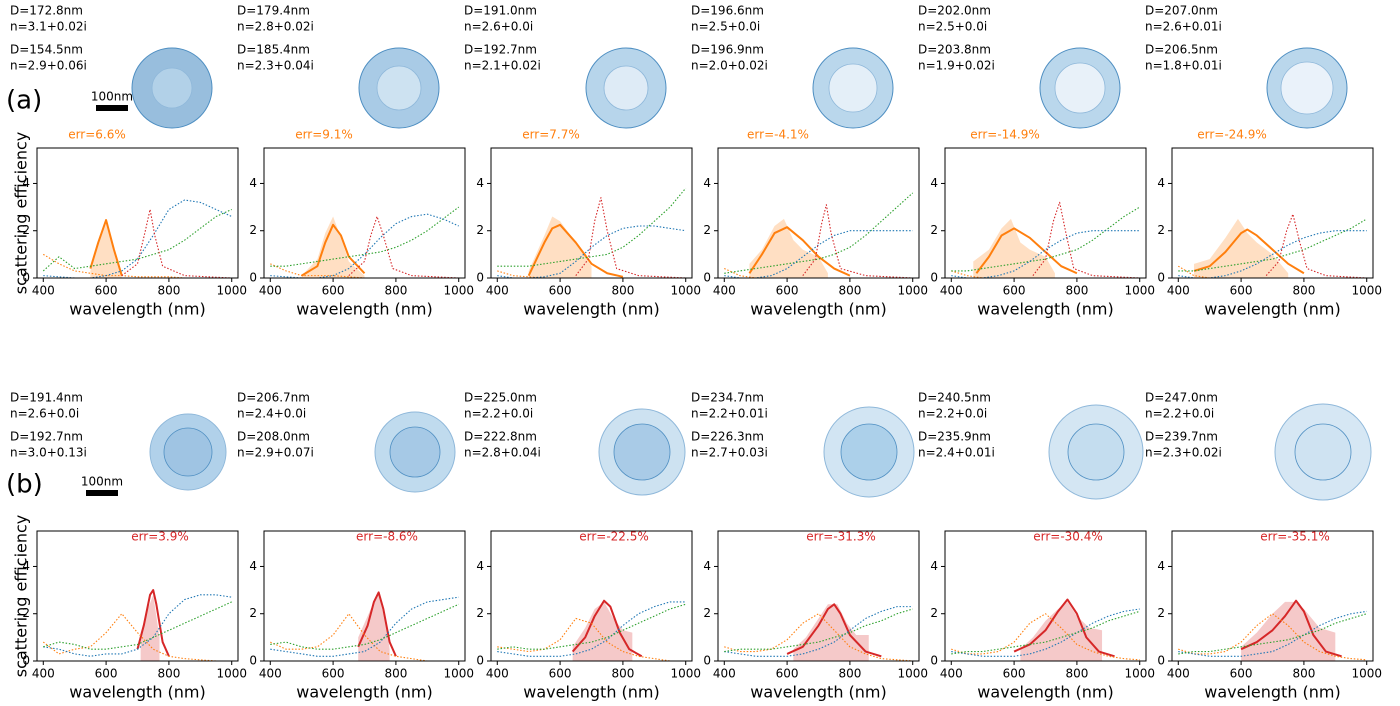 Image resolution: width=1400 pixels, height=706 pixels. What do you see at coordinates (727, 50) in the screenshot?
I see `particle-annotation: D=196.9nm` at bounding box center [727, 50].